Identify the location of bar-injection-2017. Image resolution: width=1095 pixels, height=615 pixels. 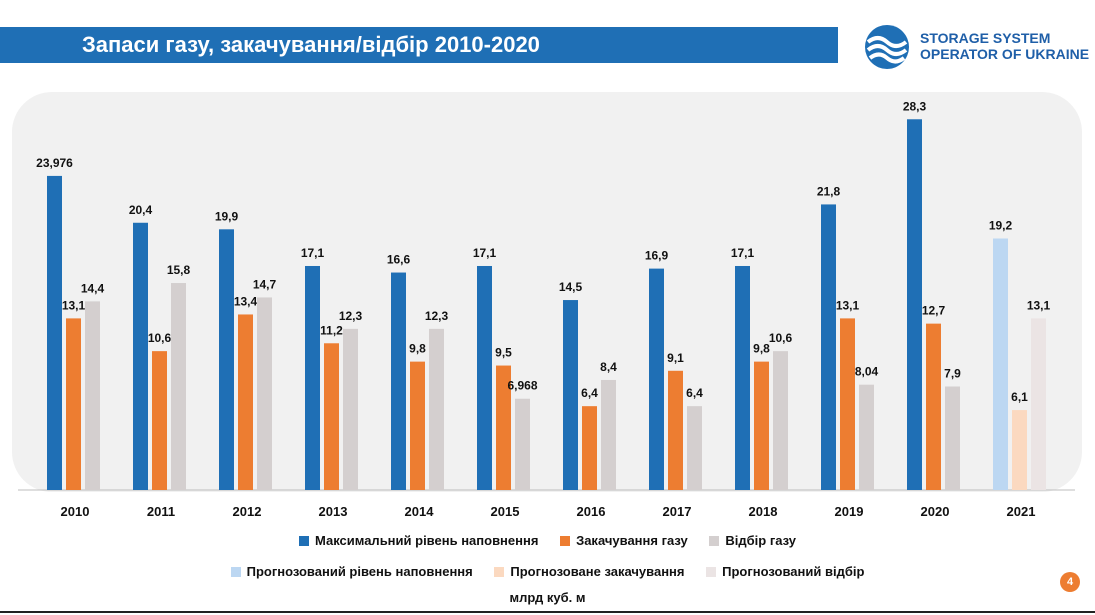
(675, 430).